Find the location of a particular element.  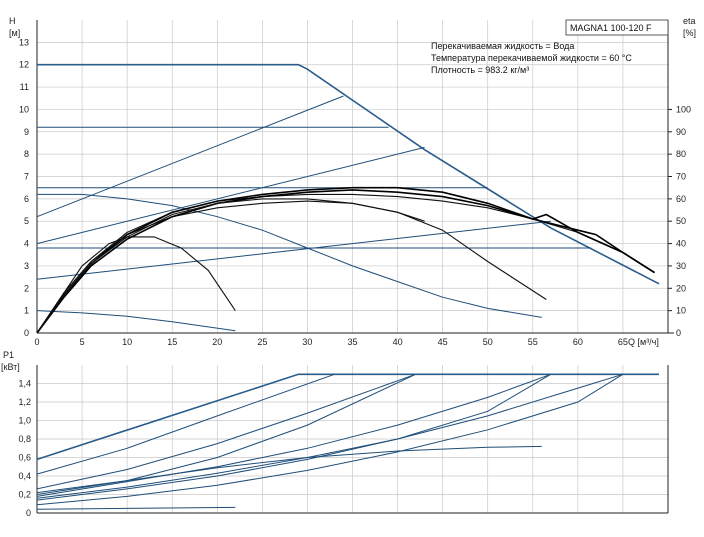

y-tick-label: 8 is located at coordinates (26, 154).